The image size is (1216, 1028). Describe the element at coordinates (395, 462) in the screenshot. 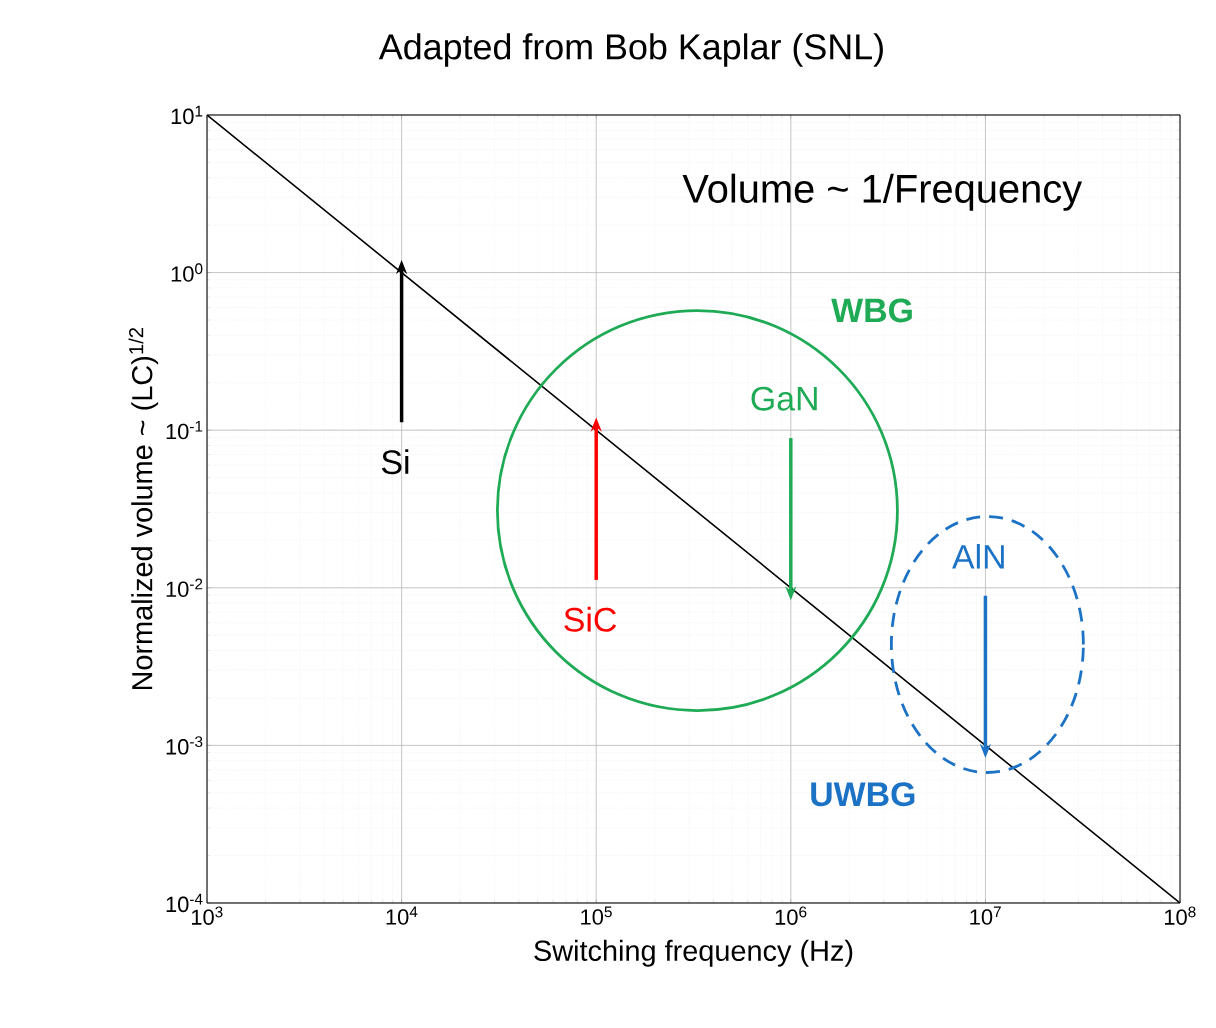

I see `annotation: Si` at that location.